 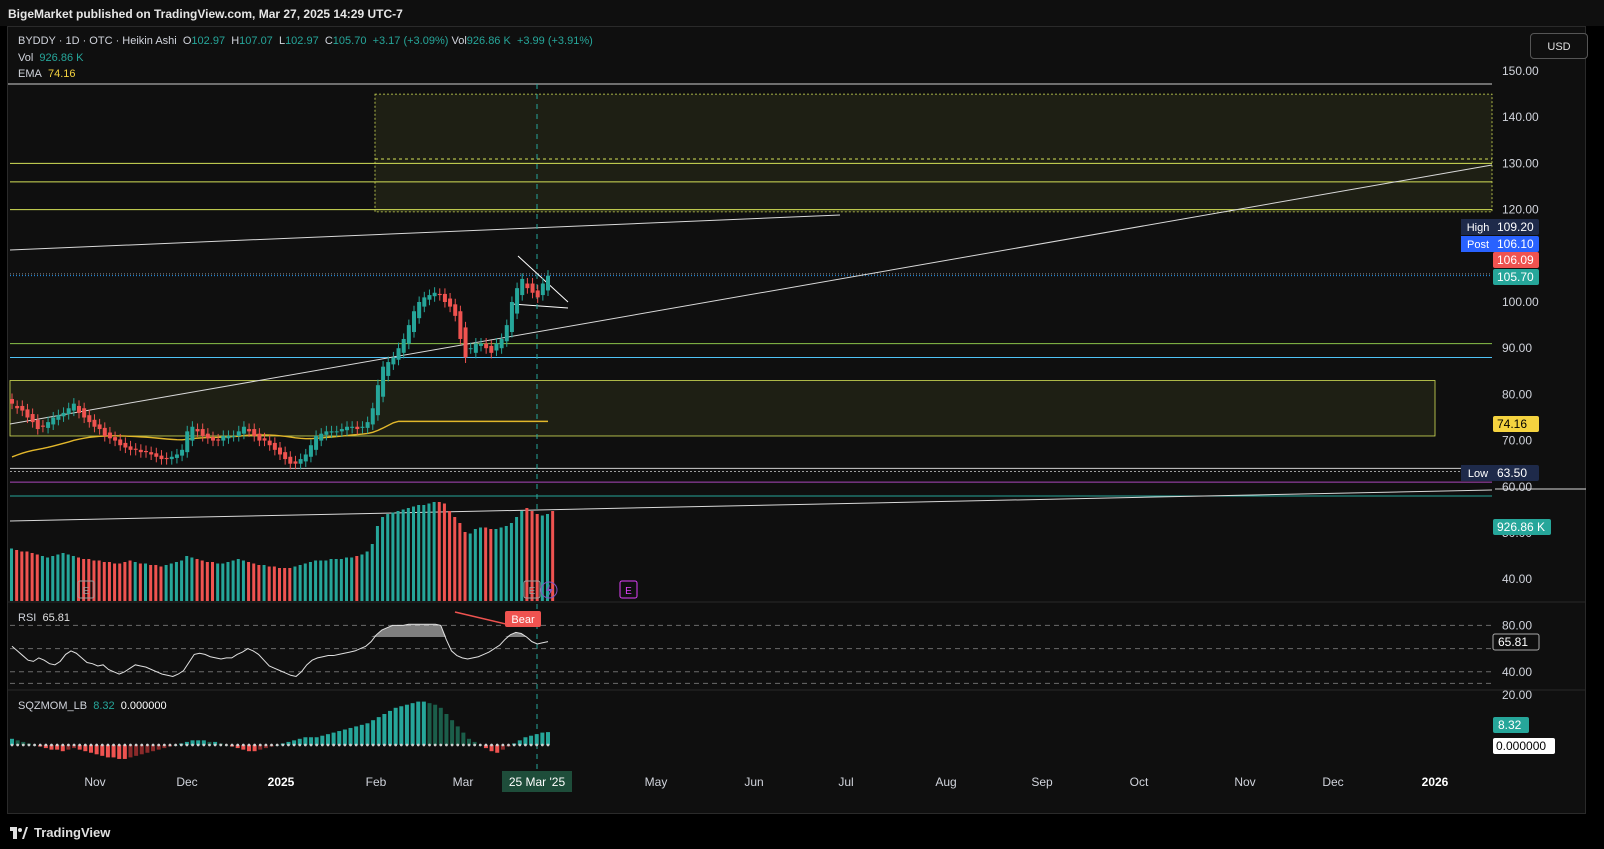 What do you see at coordinates (425, 232) in the screenshot?
I see `trend-line` at bounding box center [425, 232].